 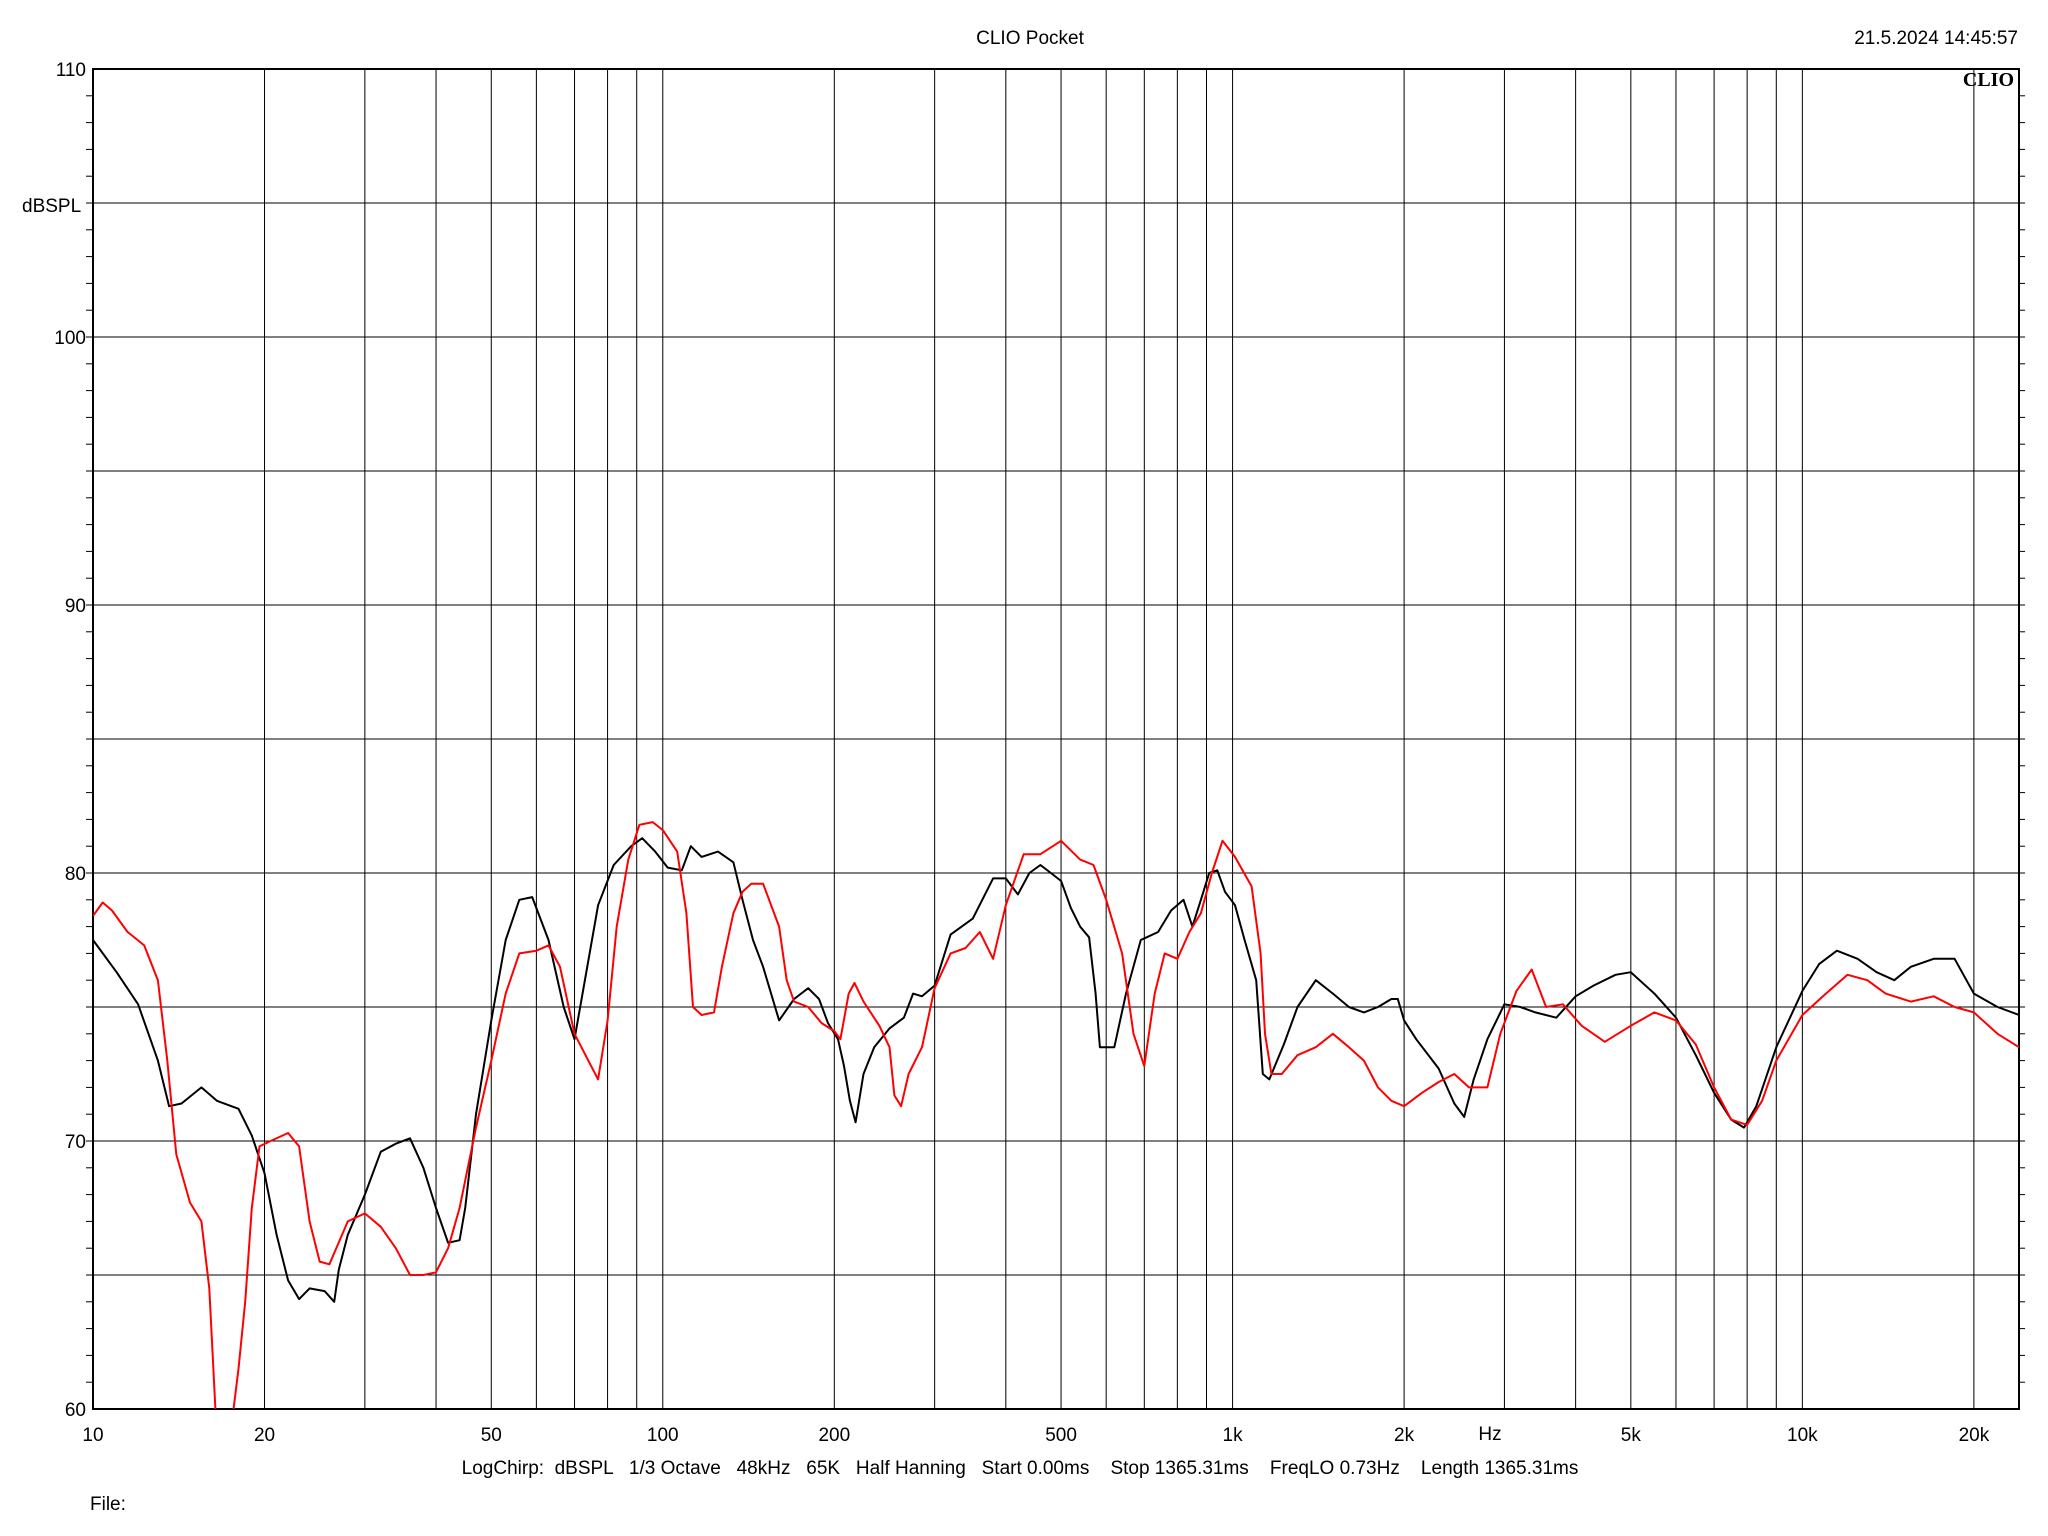 What do you see at coordinates (51, 206) in the screenshot?
I see `y-axis-label: dBSPL` at bounding box center [51, 206].